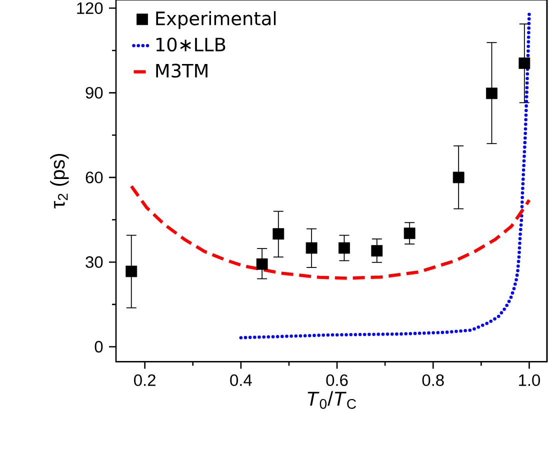  Describe the element at coordinates (145, 380) in the screenshot. I see `x-tick-label: 0.2` at that location.